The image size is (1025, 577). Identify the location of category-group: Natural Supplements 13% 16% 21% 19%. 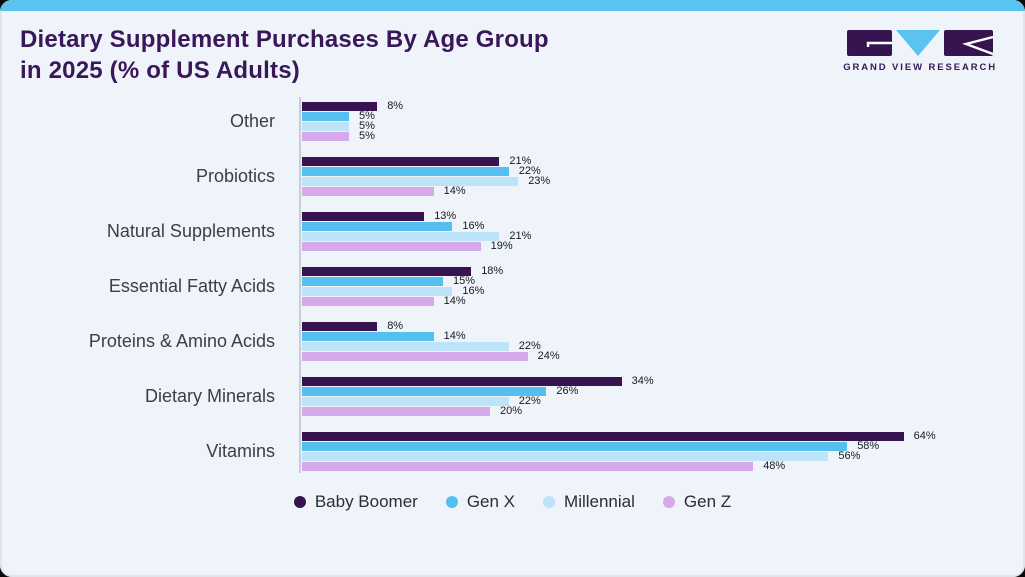
(512, 231).